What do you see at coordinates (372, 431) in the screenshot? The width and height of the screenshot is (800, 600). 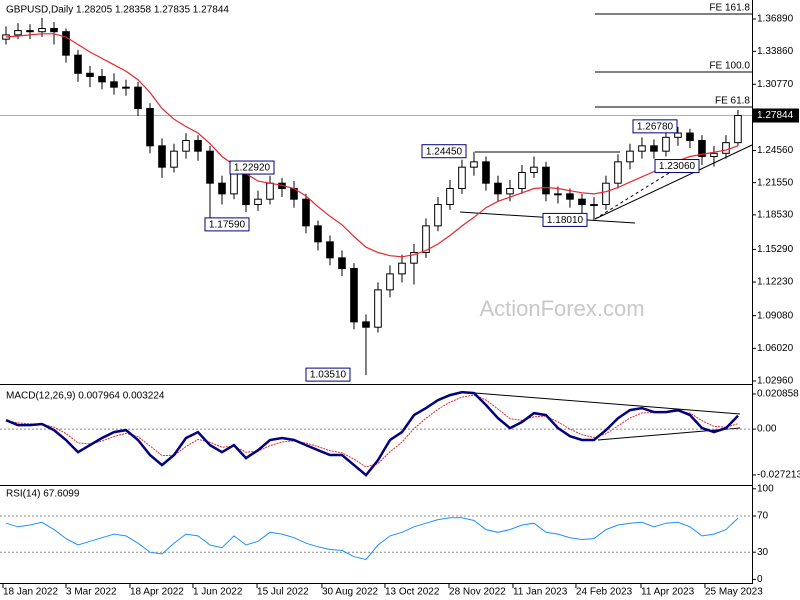 I see `signal-line` at bounding box center [372, 431].